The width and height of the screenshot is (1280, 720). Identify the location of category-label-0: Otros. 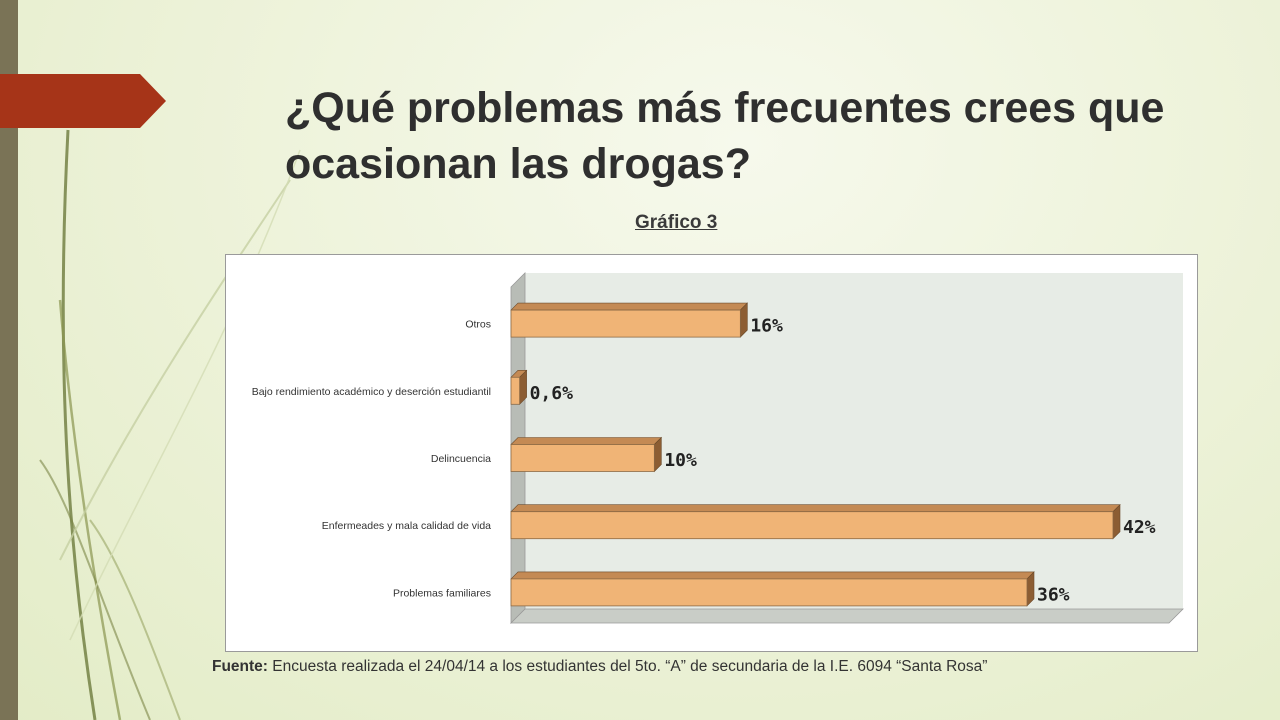
(478, 325).